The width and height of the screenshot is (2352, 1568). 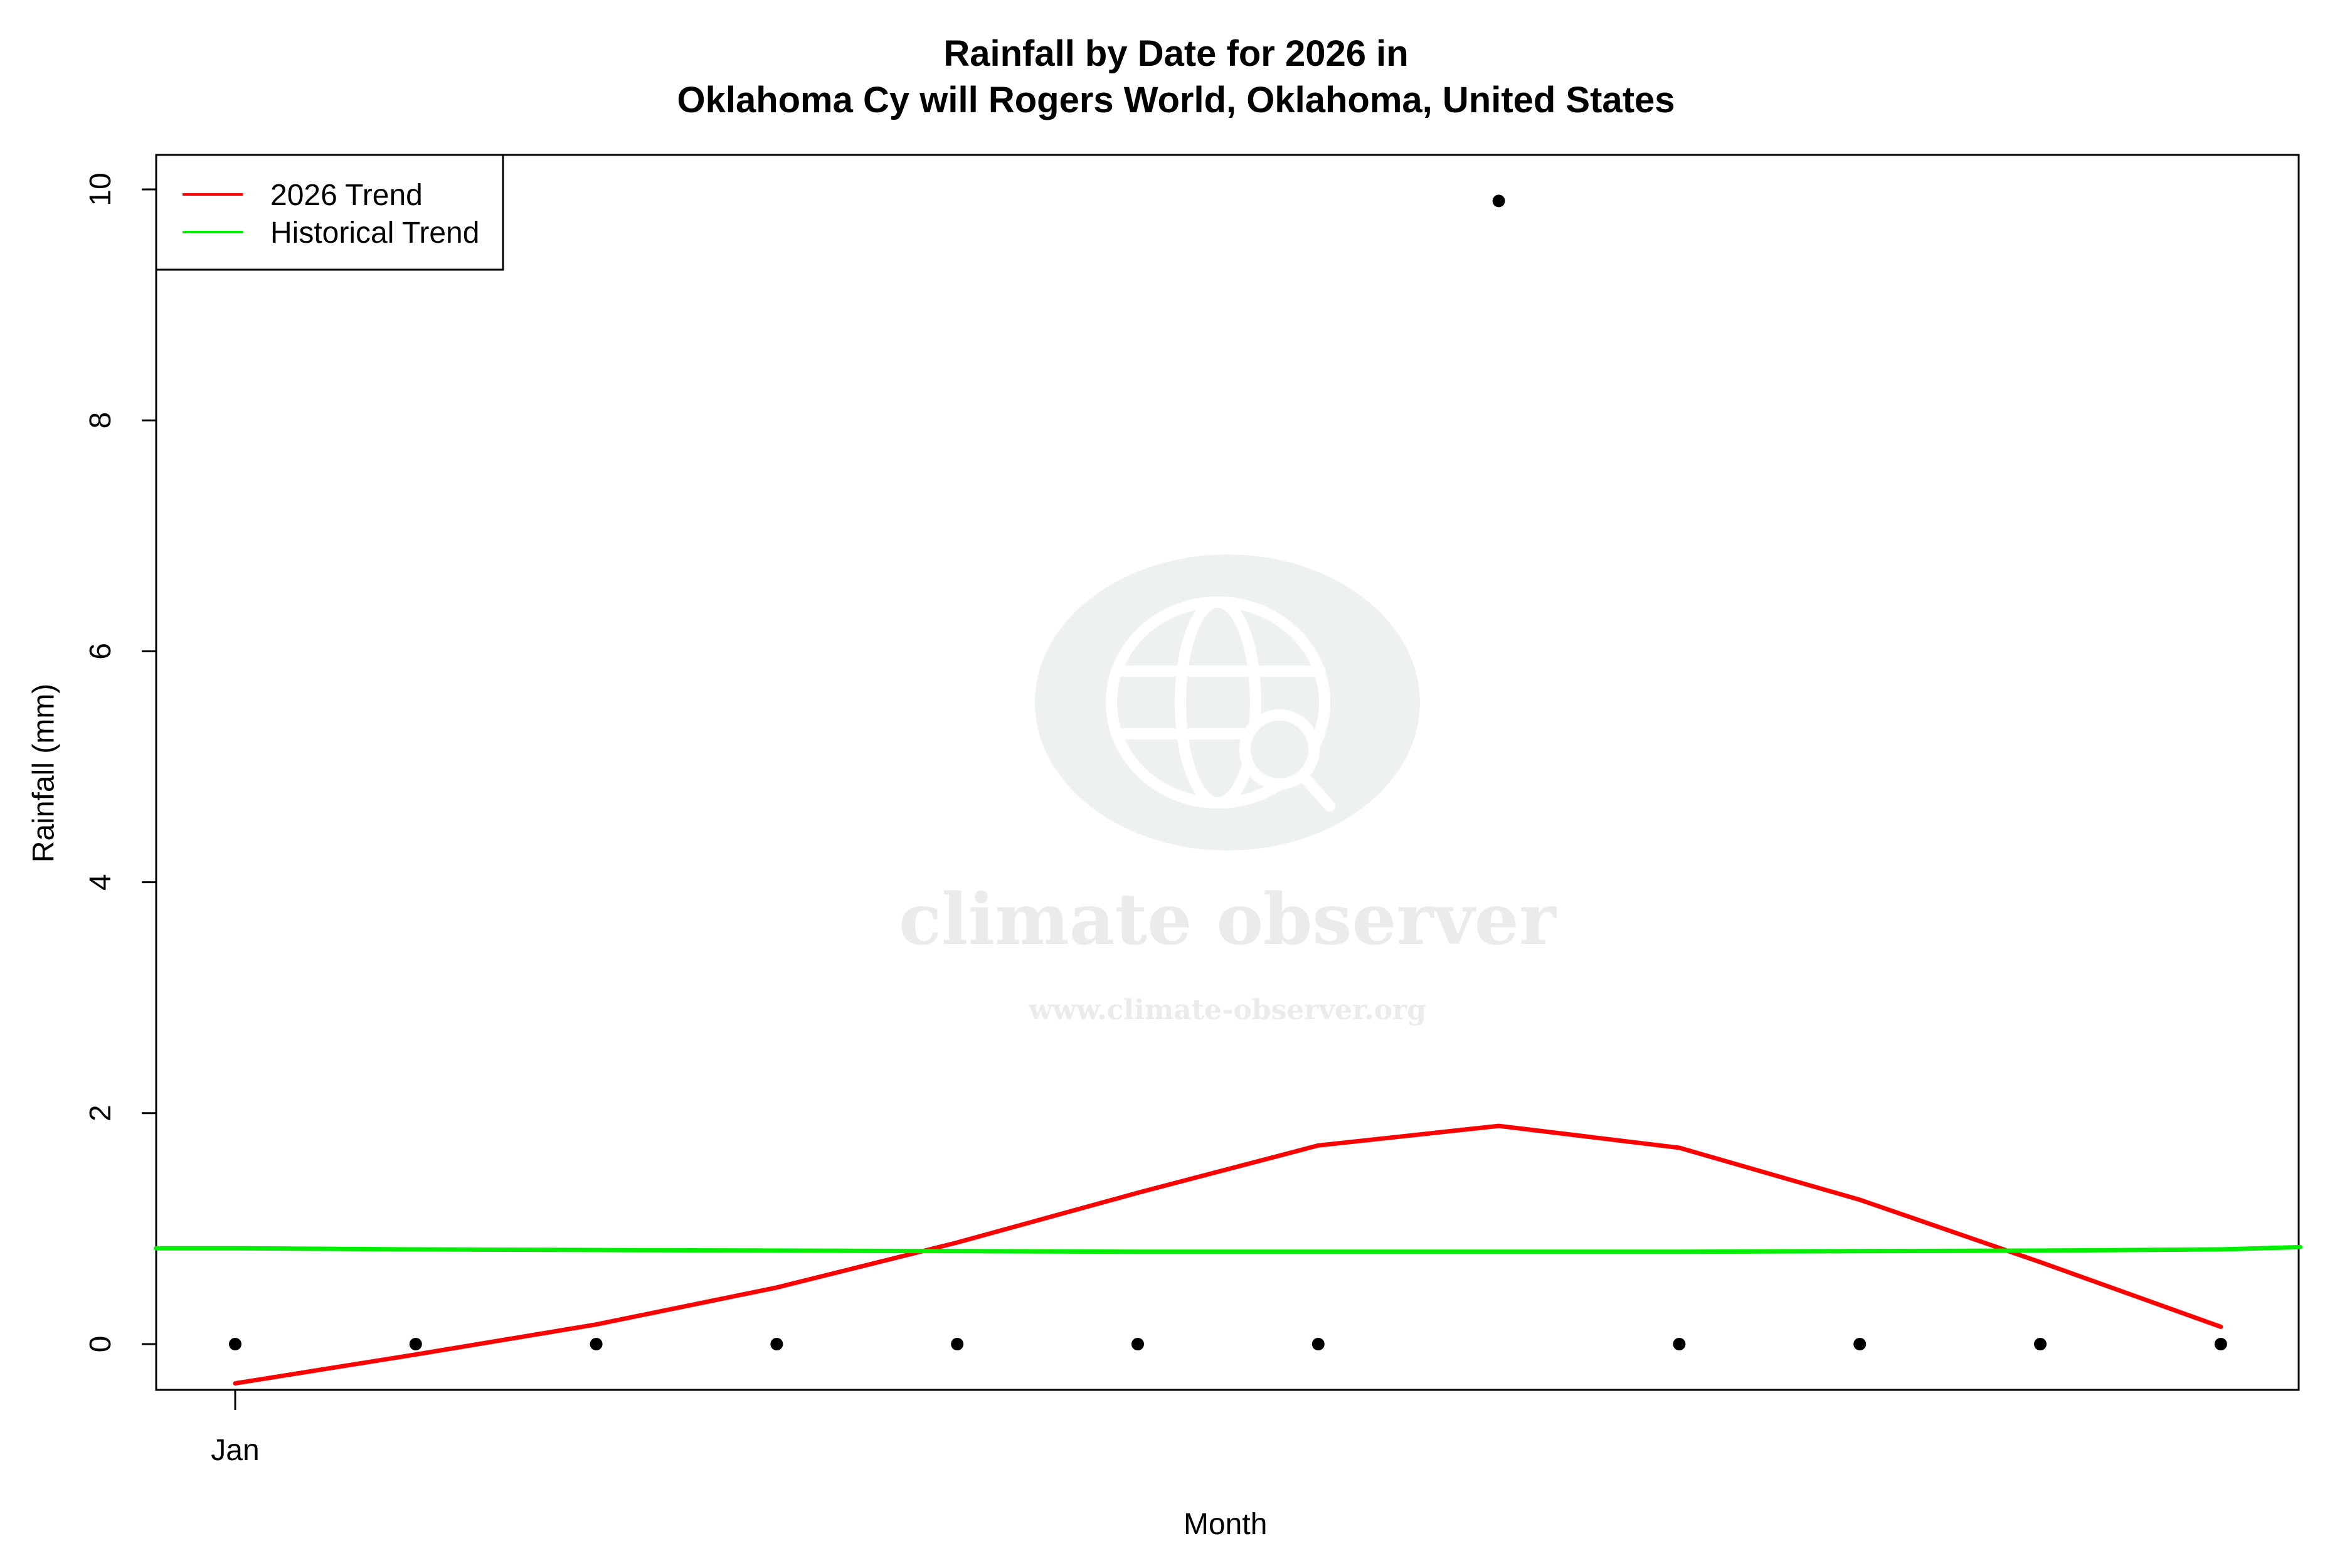 What do you see at coordinates (1176, 53) in the screenshot?
I see `chart-title: Rainfall by Date for 2026 in` at bounding box center [1176, 53].